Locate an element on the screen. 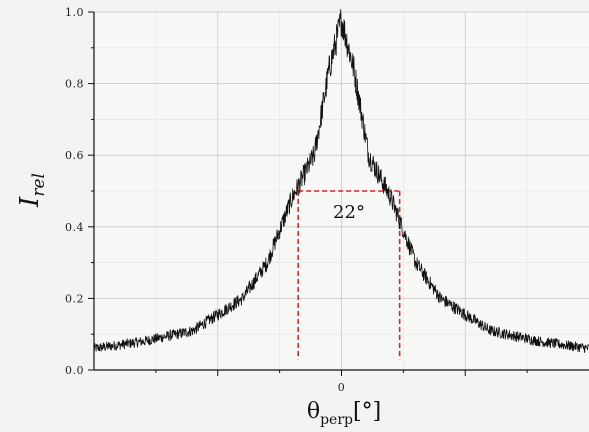  y-tick-label: 0.6 is located at coordinates (74, 155).